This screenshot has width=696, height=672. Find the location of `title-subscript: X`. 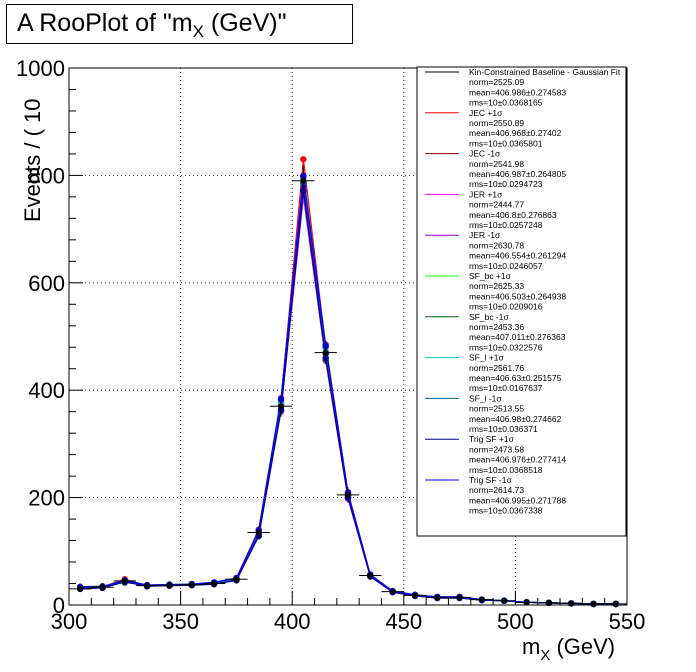

title-subscript: X is located at coordinates (198, 31).